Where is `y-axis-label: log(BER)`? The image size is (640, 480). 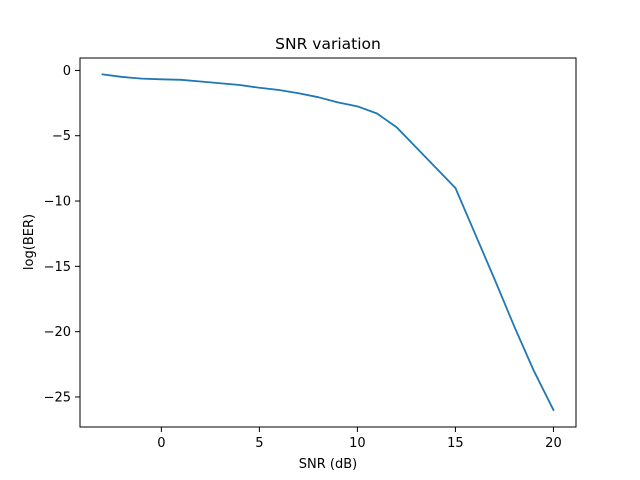
y-axis-label: log(BER) is located at coordinates (29, 242).